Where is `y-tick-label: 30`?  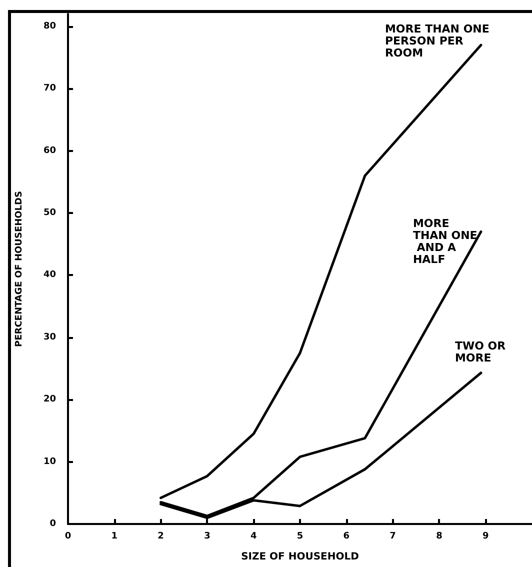
y-tick-label: 30 is located at coordinates (49, 337).